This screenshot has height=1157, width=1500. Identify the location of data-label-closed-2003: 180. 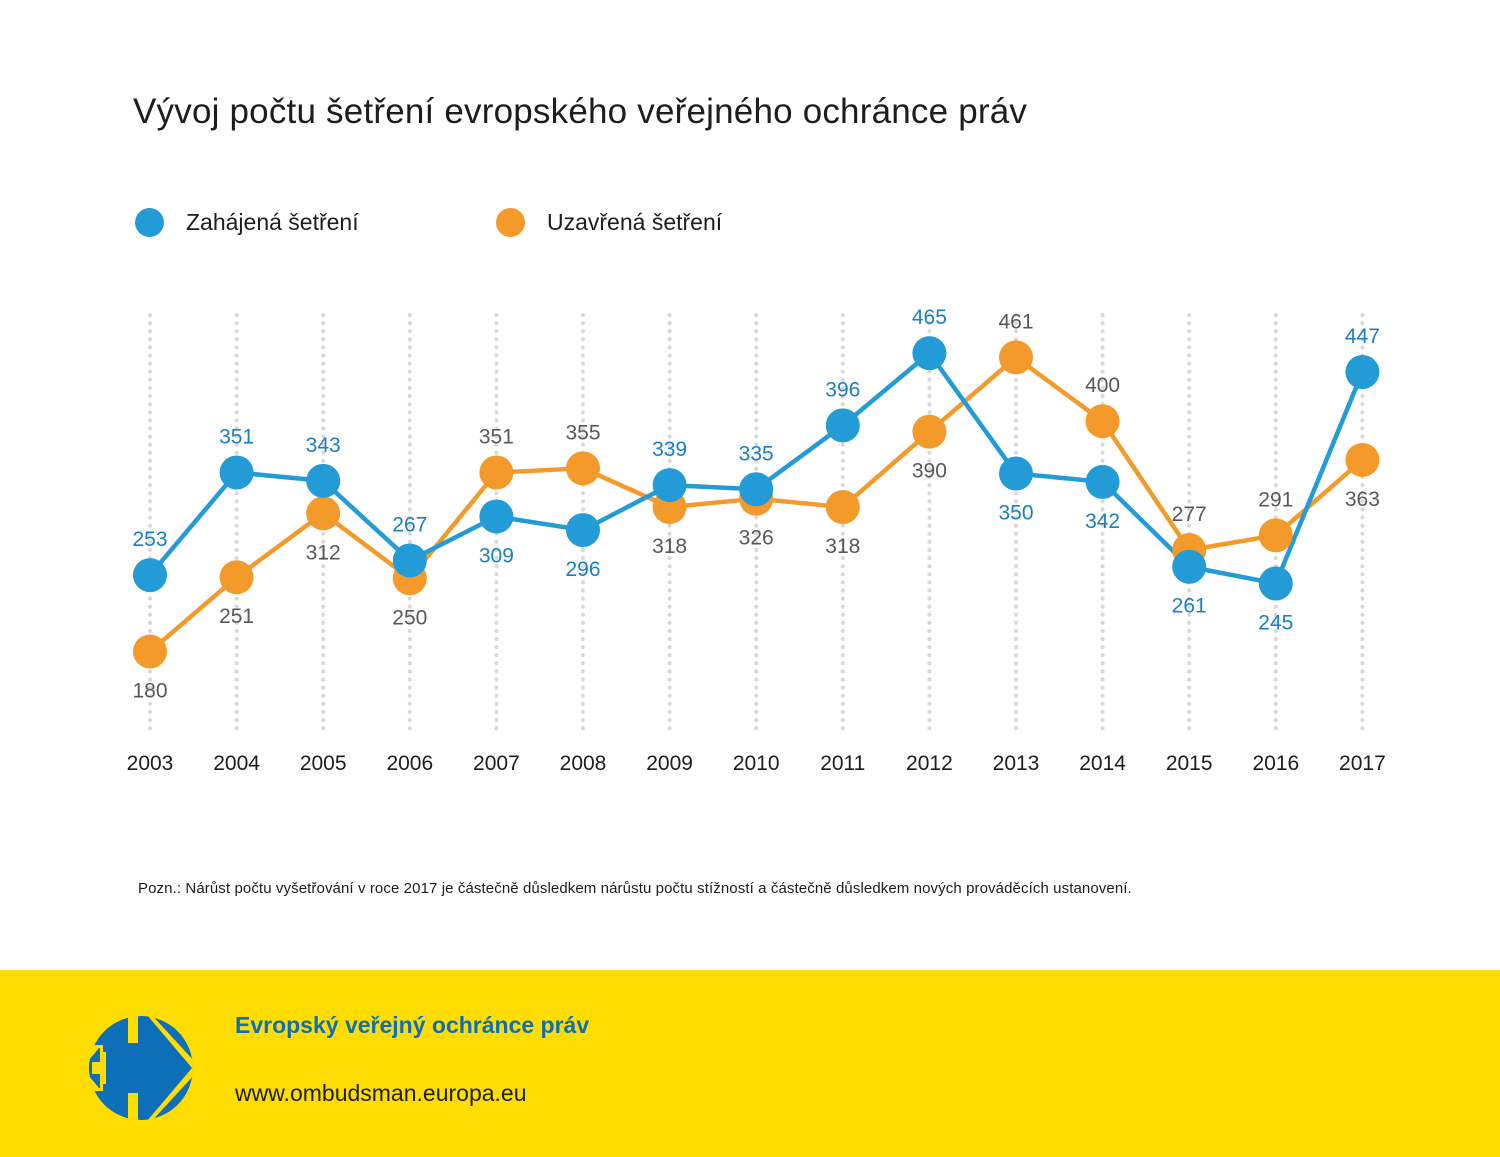
(149, 691).